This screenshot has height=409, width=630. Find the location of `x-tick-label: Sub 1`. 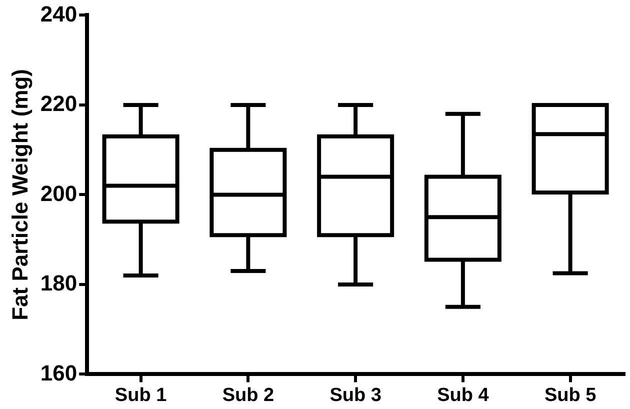

x-tick-label: Sub 1 is located at coordinates (141, 395).